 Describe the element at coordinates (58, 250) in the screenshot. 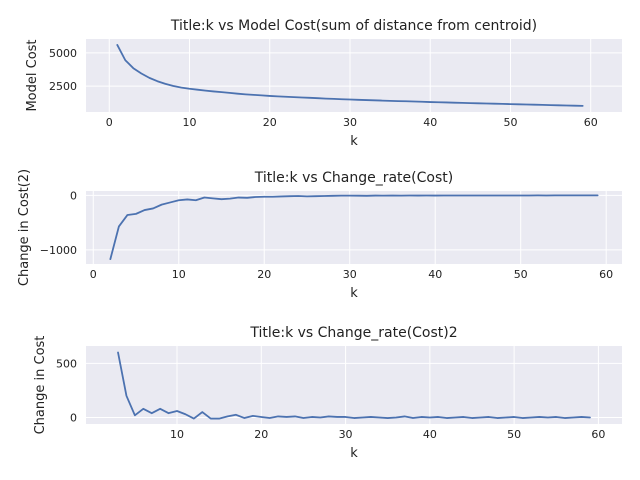

I see `y-tick-label: −1000` at that location.